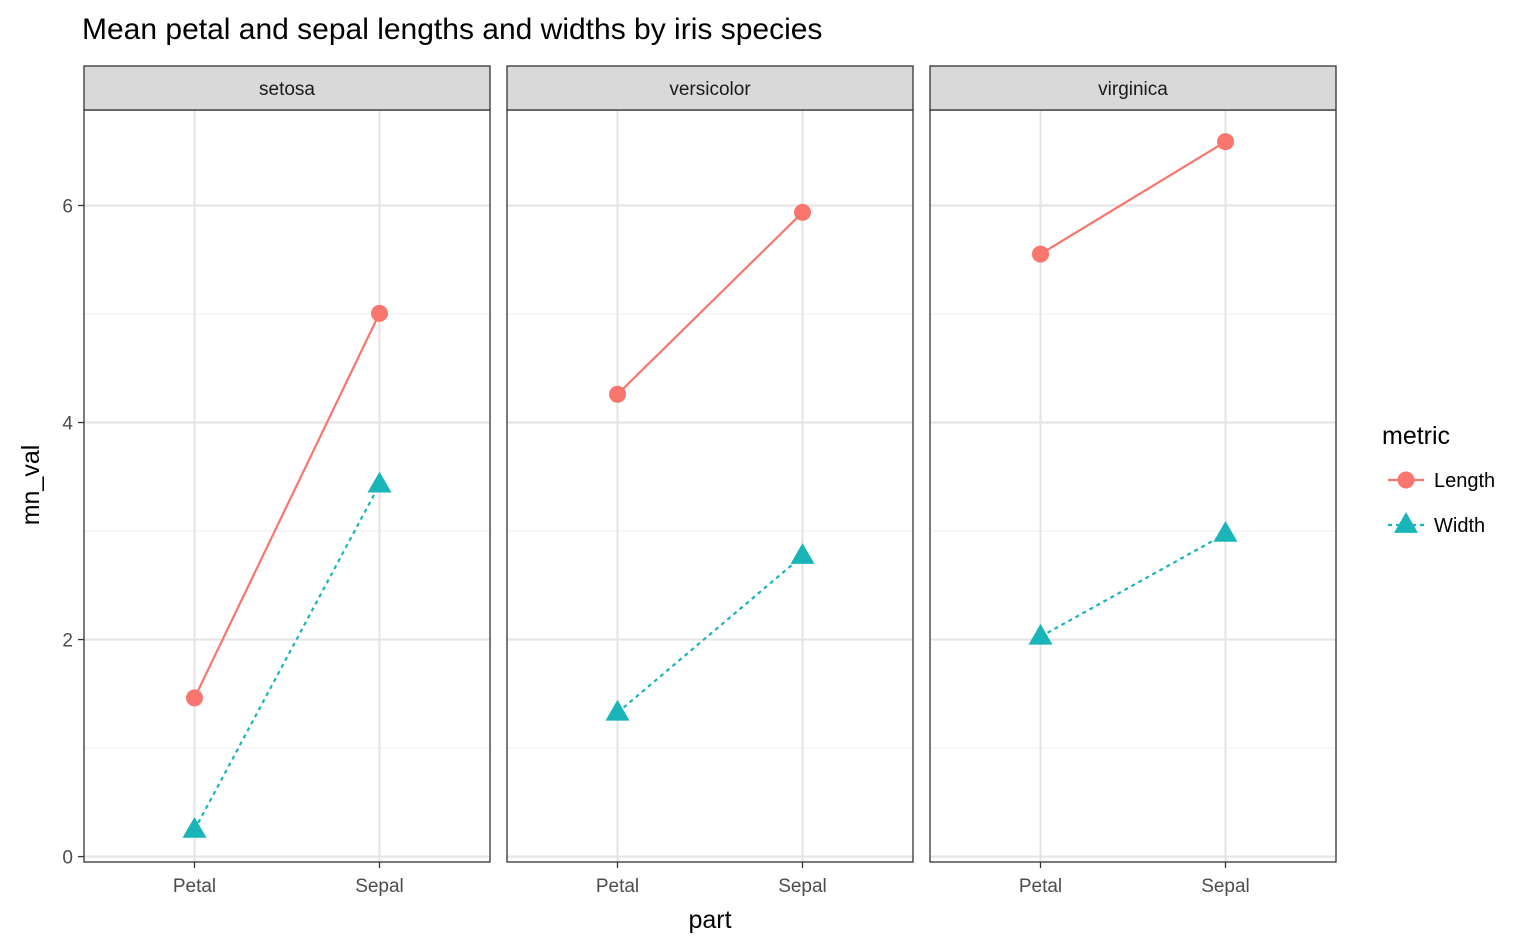  I want to click on y-tick-label: 4, so click(67, 424).